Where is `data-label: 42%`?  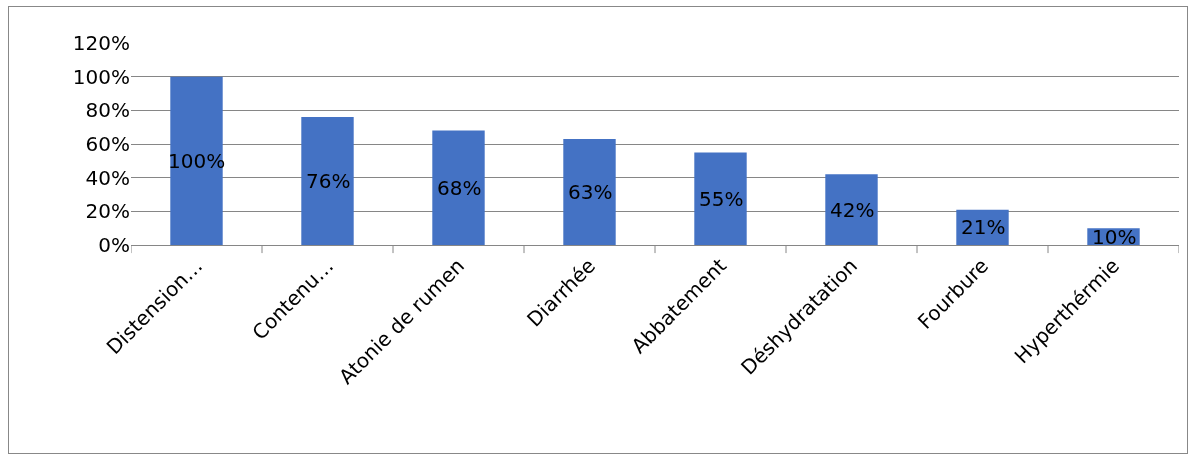
data-label: 42% is located at coordinates (852, 210).